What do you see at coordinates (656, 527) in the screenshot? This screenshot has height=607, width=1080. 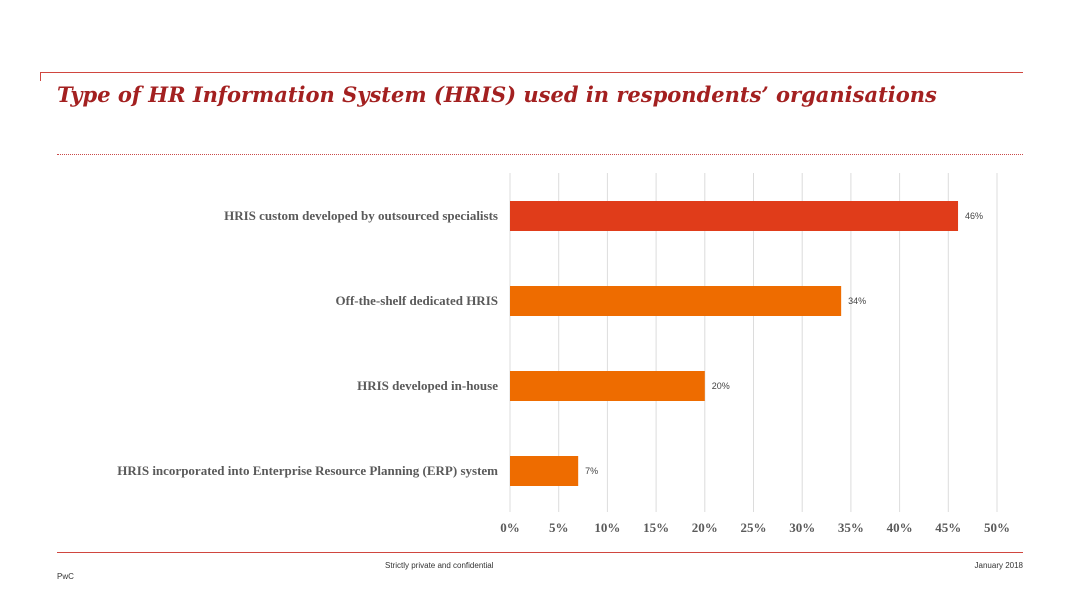 I see `x-tick-label: 15%` at bounding box center [656, 527].